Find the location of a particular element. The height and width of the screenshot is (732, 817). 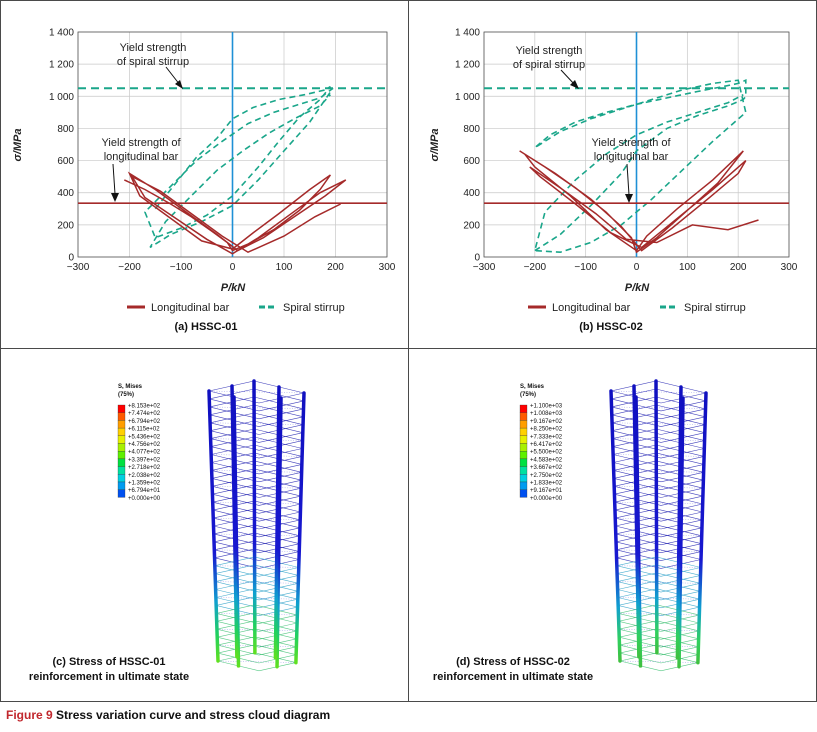

contour-value: +3.667e+02 is located at coordinates (546, 468).